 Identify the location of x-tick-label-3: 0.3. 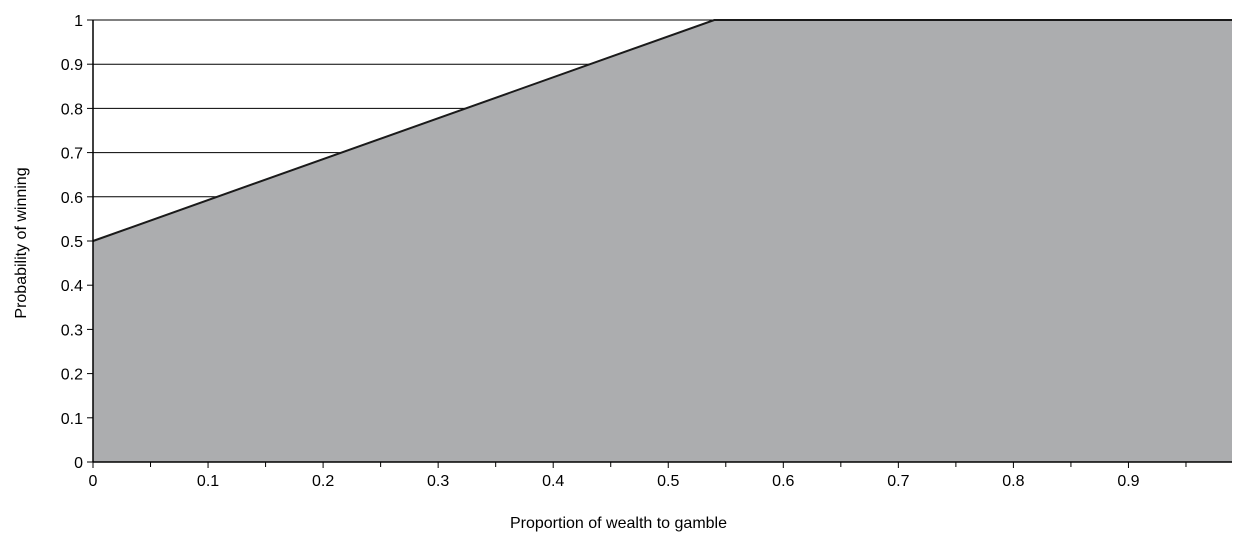
(438, 481).